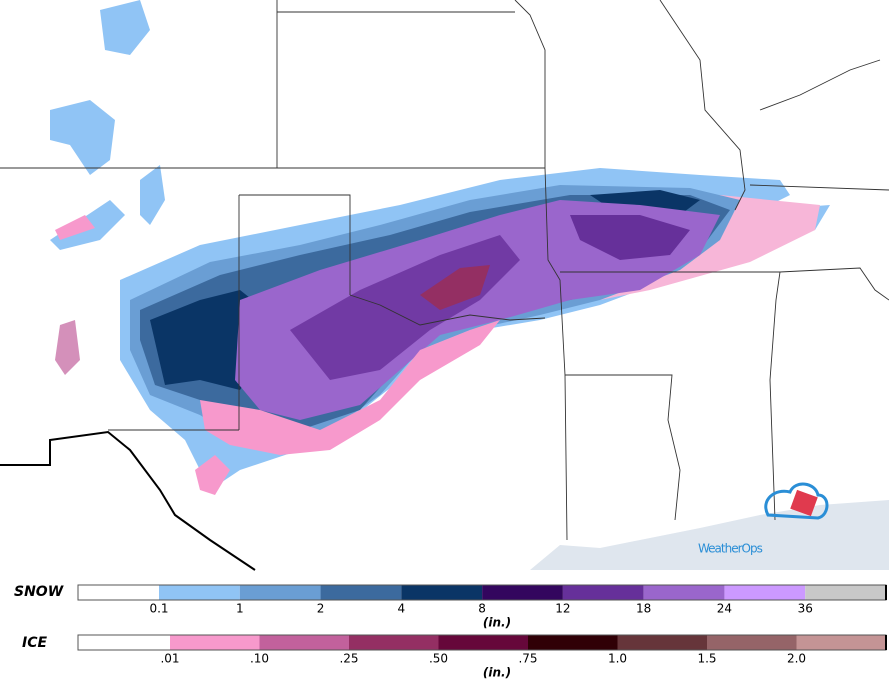 Image resolution: width=889 pixels, height=683 pixels. I want to click on bin-label: 1.5, so click(706, 659).